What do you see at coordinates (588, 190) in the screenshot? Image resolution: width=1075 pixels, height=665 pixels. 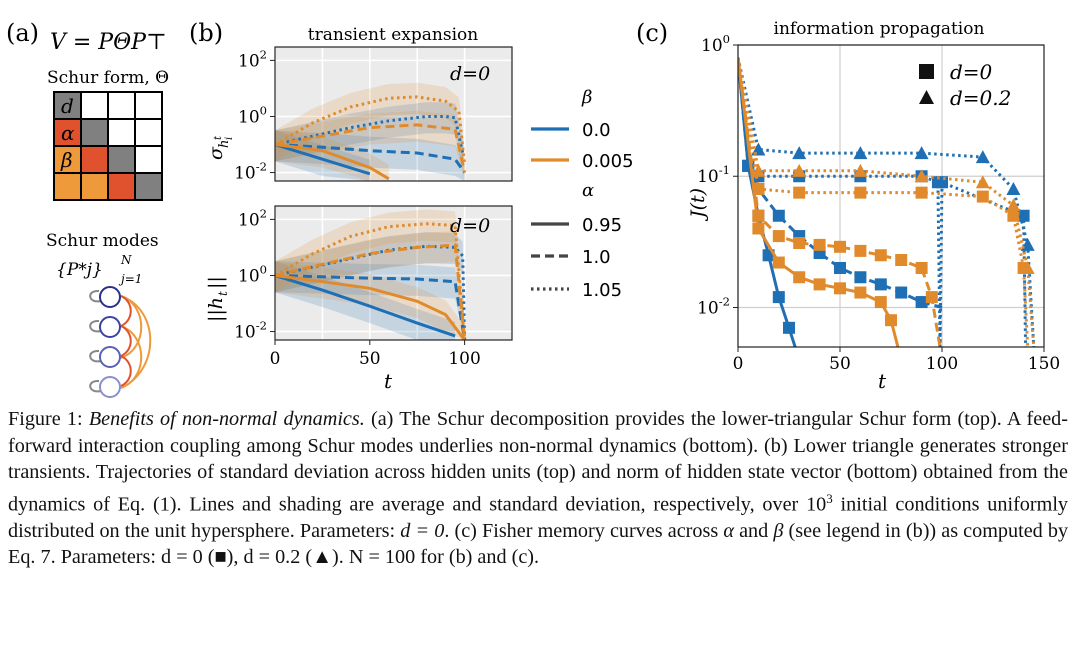 I see `legend-alpha-title: α` at bounding box center [588, 190].